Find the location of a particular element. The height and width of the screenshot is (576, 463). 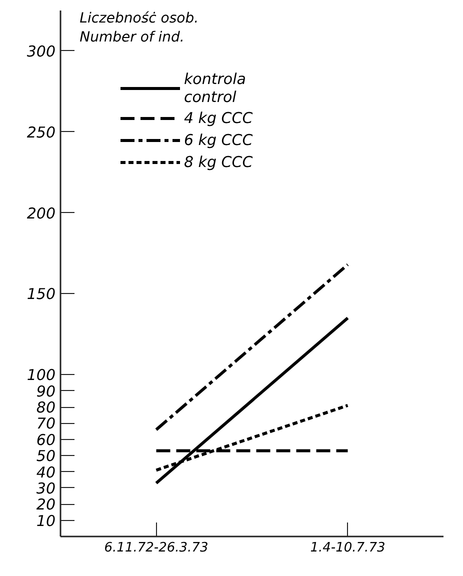

y-tick-label: 70 is located at coordinates (46, 423).